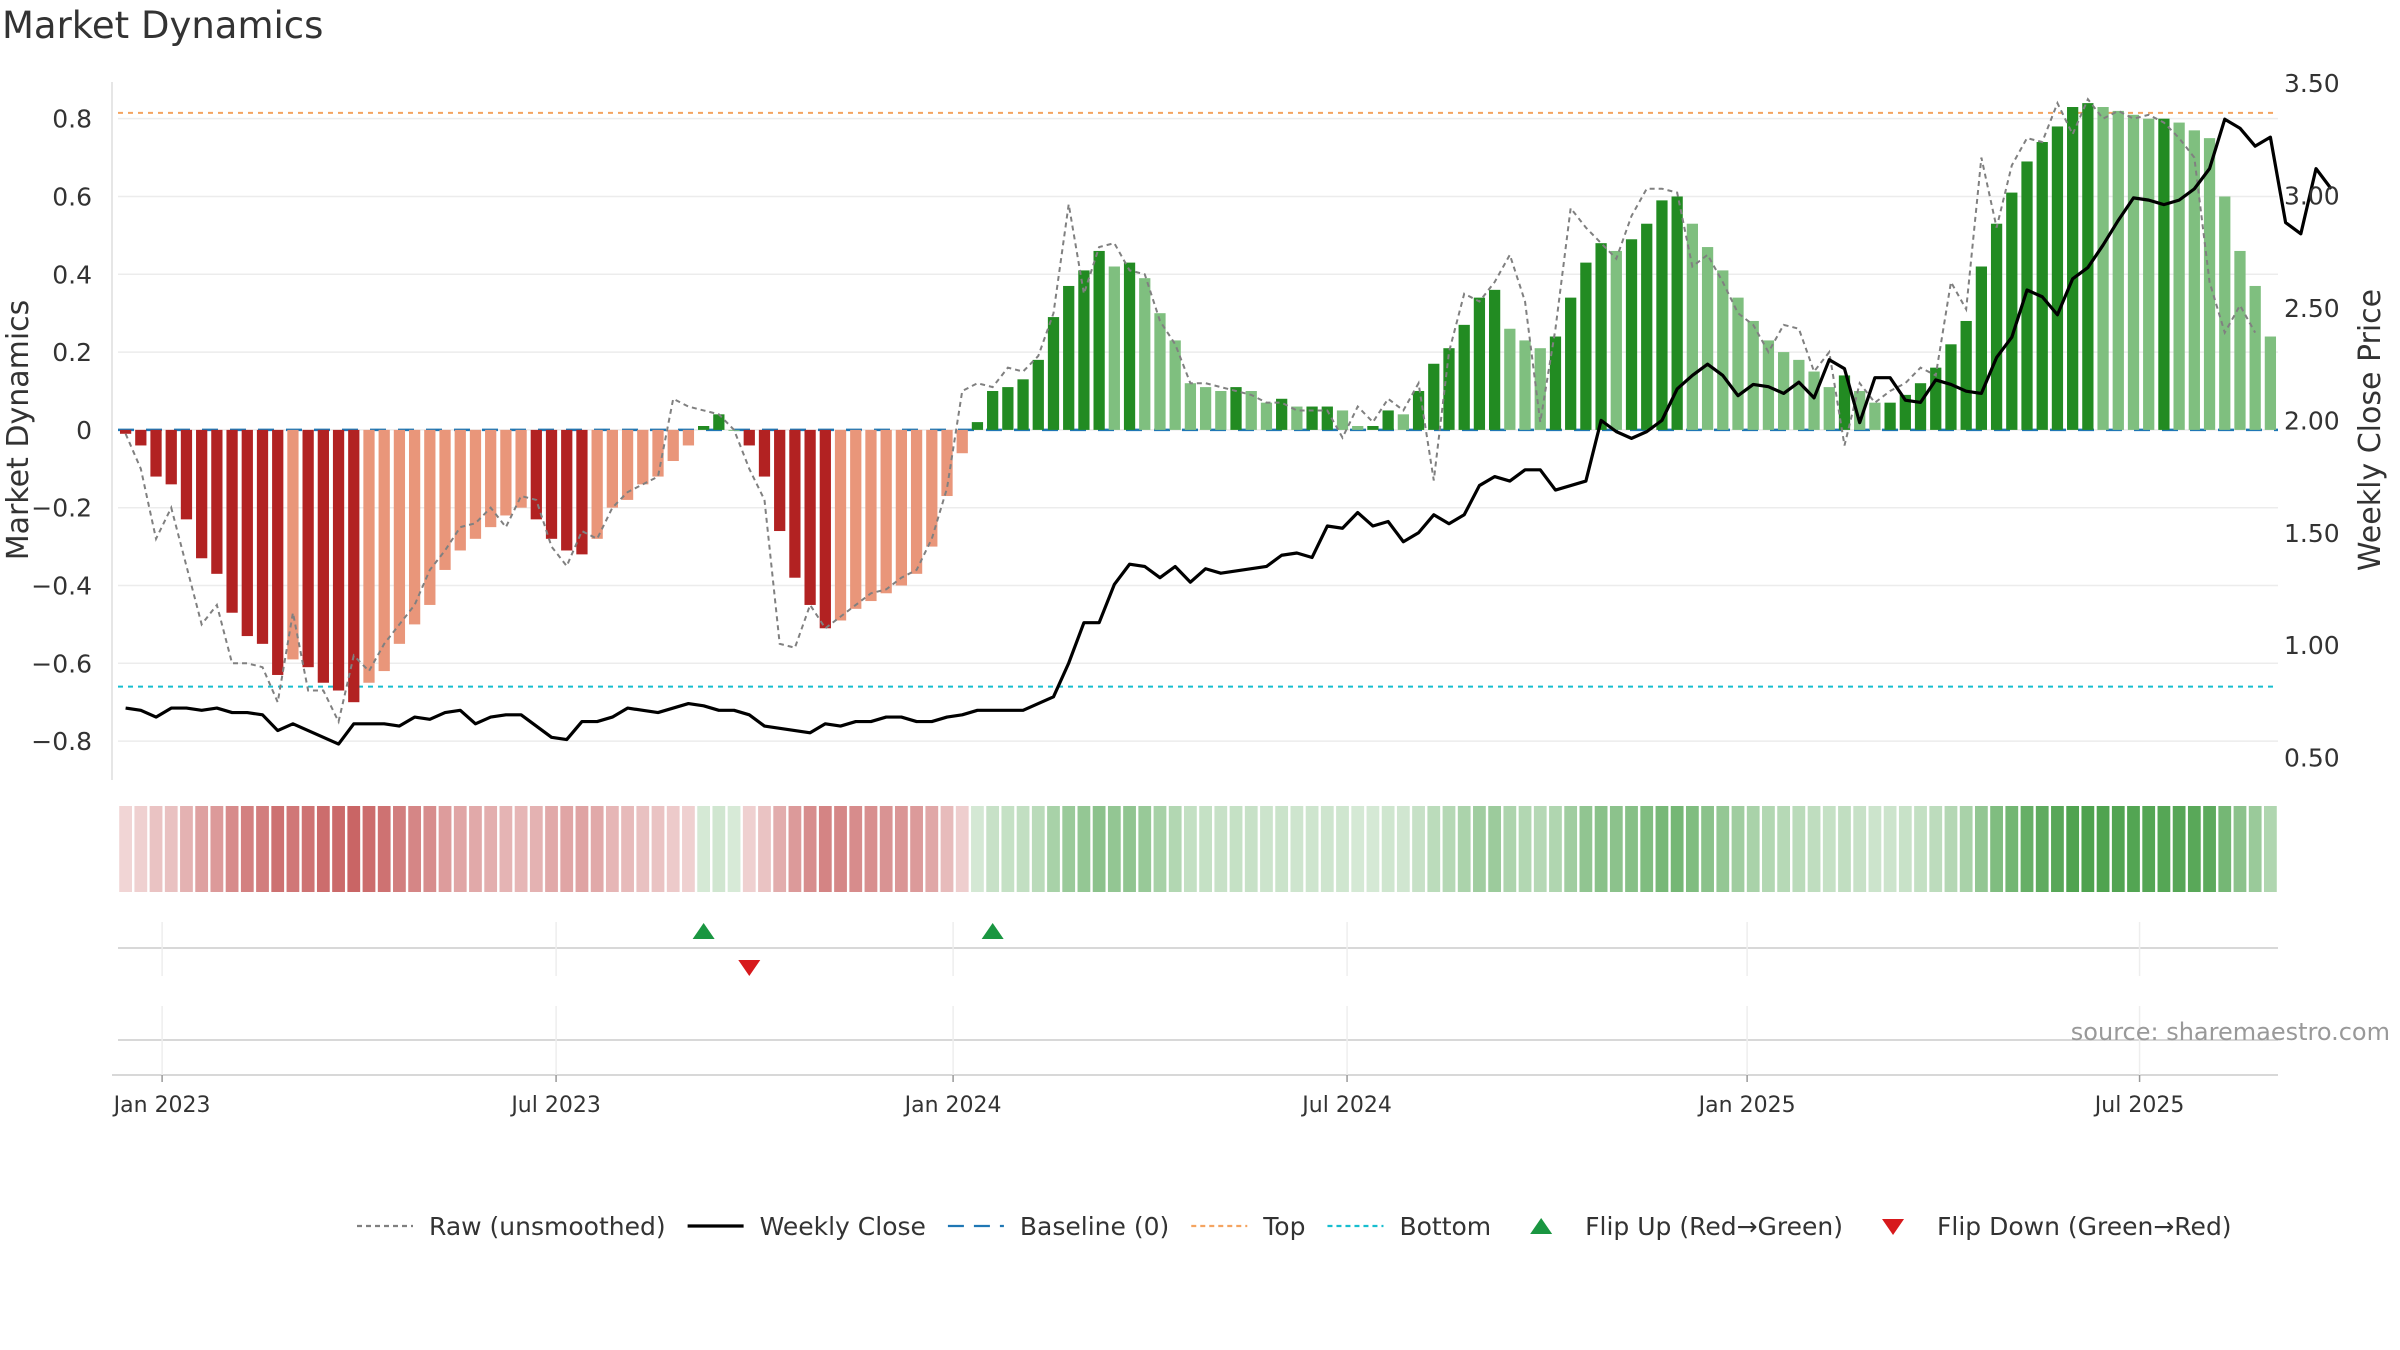  I want to click on legend-item: Top, so click(1248, 1226).